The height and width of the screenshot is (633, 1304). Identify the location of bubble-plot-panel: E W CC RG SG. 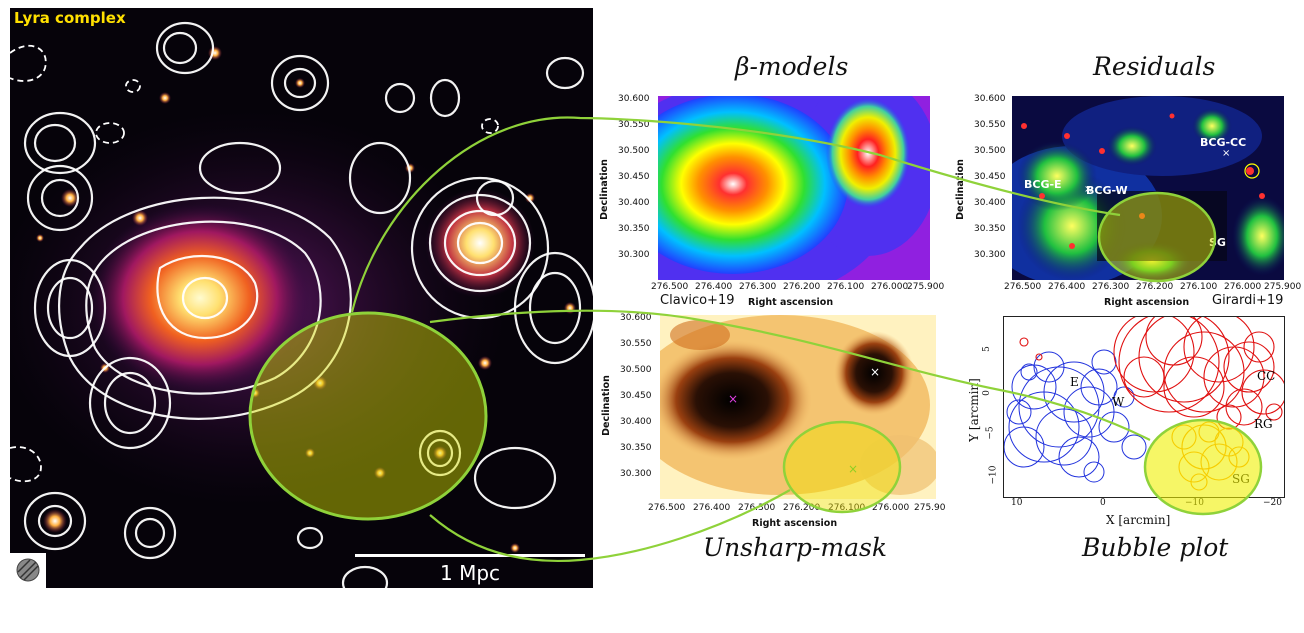
(1144, 407).